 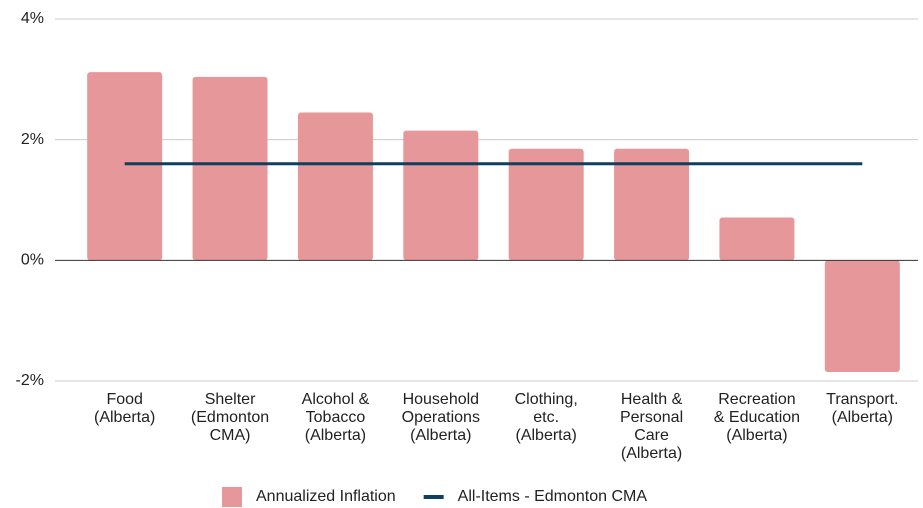 What do you see at coordinates (546, 417) in the screenshot?
I see `x-tick-label: Clothing, etc. (Alberta)` at bounding box center [546, 417].